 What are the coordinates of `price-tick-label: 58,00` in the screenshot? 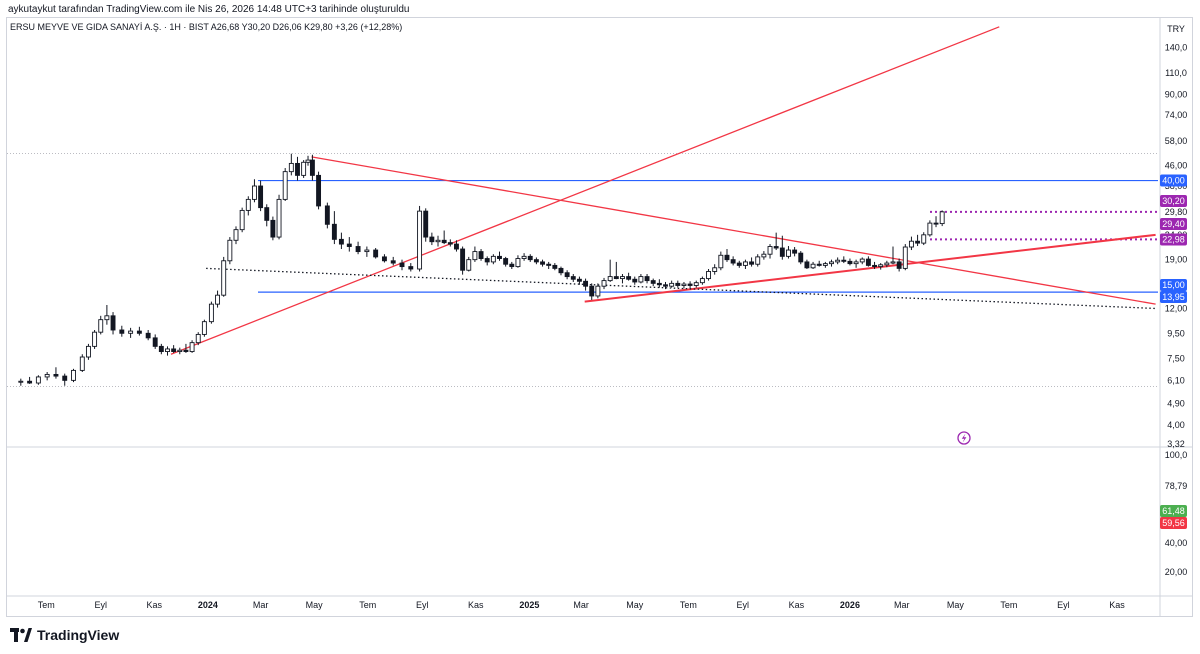 It's located at (1176, 141).